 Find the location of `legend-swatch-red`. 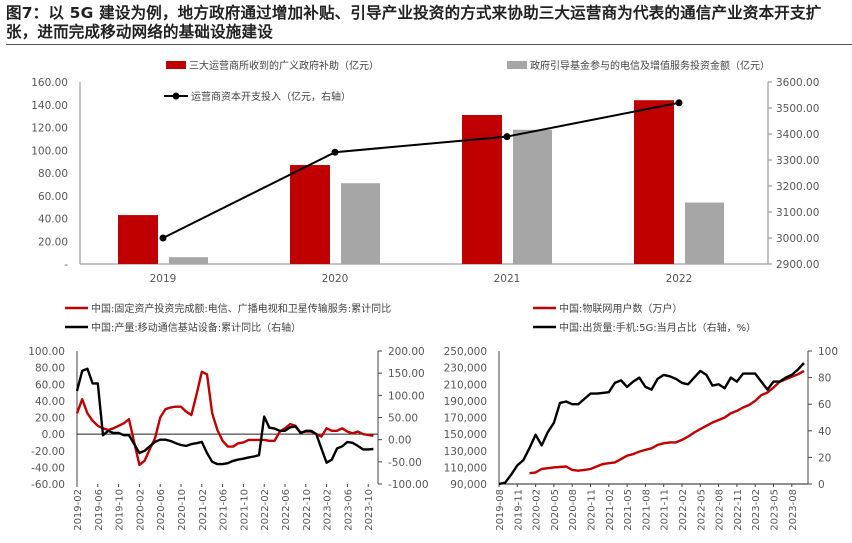

legend-swatch-red is located at coordinates (176, 65).